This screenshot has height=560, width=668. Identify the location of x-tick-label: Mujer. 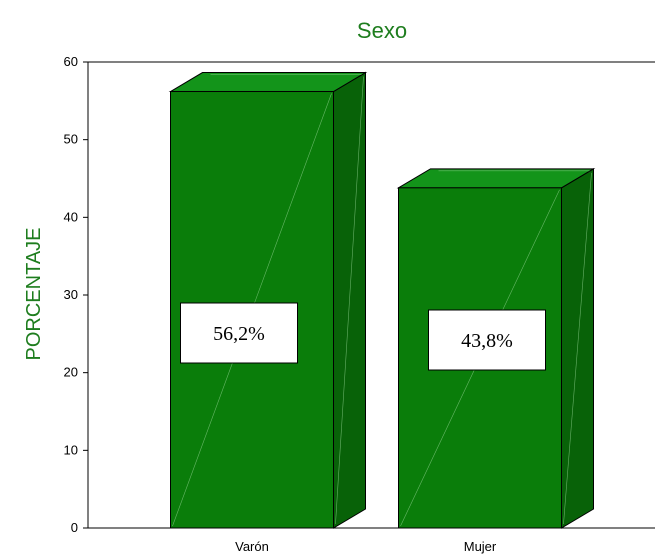
(480, 546).